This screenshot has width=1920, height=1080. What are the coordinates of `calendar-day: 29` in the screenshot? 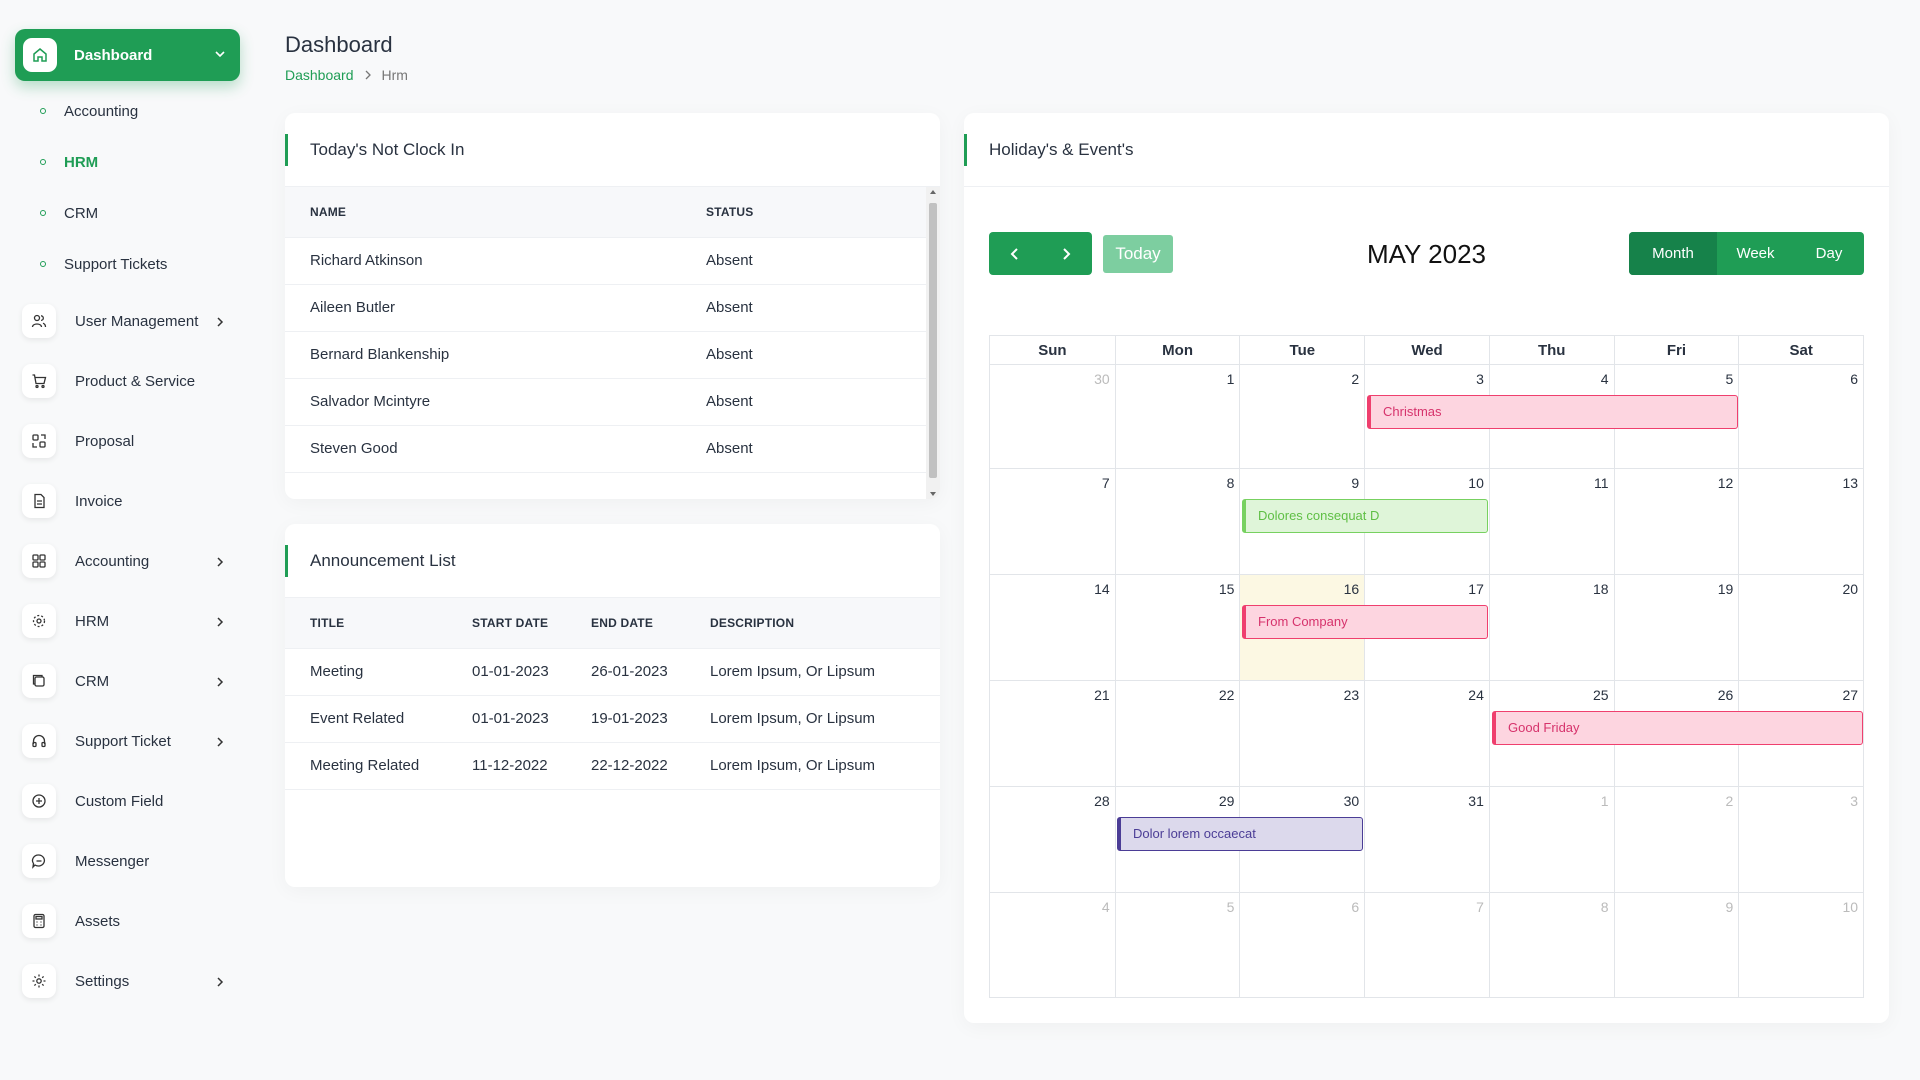 It's located at (1177, 839).